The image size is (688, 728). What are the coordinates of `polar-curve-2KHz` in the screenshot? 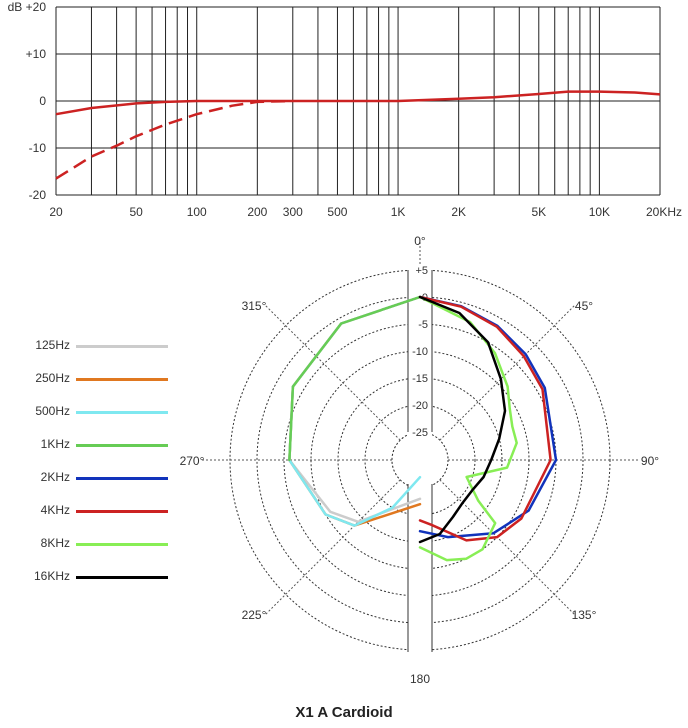 It's located at (488, 417).